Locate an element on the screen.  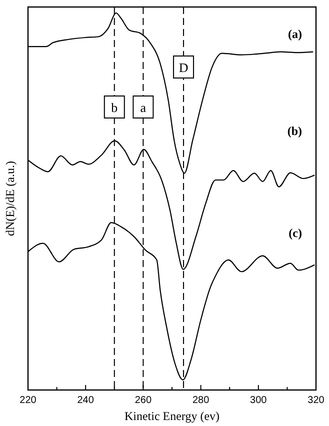
ref-line-label: D is located at coordinates (183, 67).